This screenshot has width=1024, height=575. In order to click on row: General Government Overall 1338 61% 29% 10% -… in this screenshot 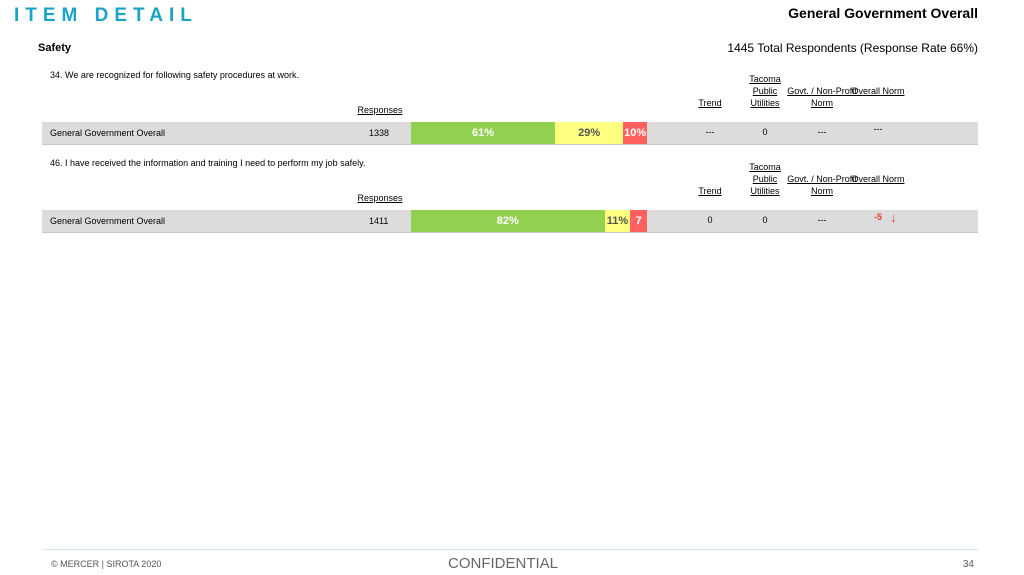, I will do `click(510, 133)`.